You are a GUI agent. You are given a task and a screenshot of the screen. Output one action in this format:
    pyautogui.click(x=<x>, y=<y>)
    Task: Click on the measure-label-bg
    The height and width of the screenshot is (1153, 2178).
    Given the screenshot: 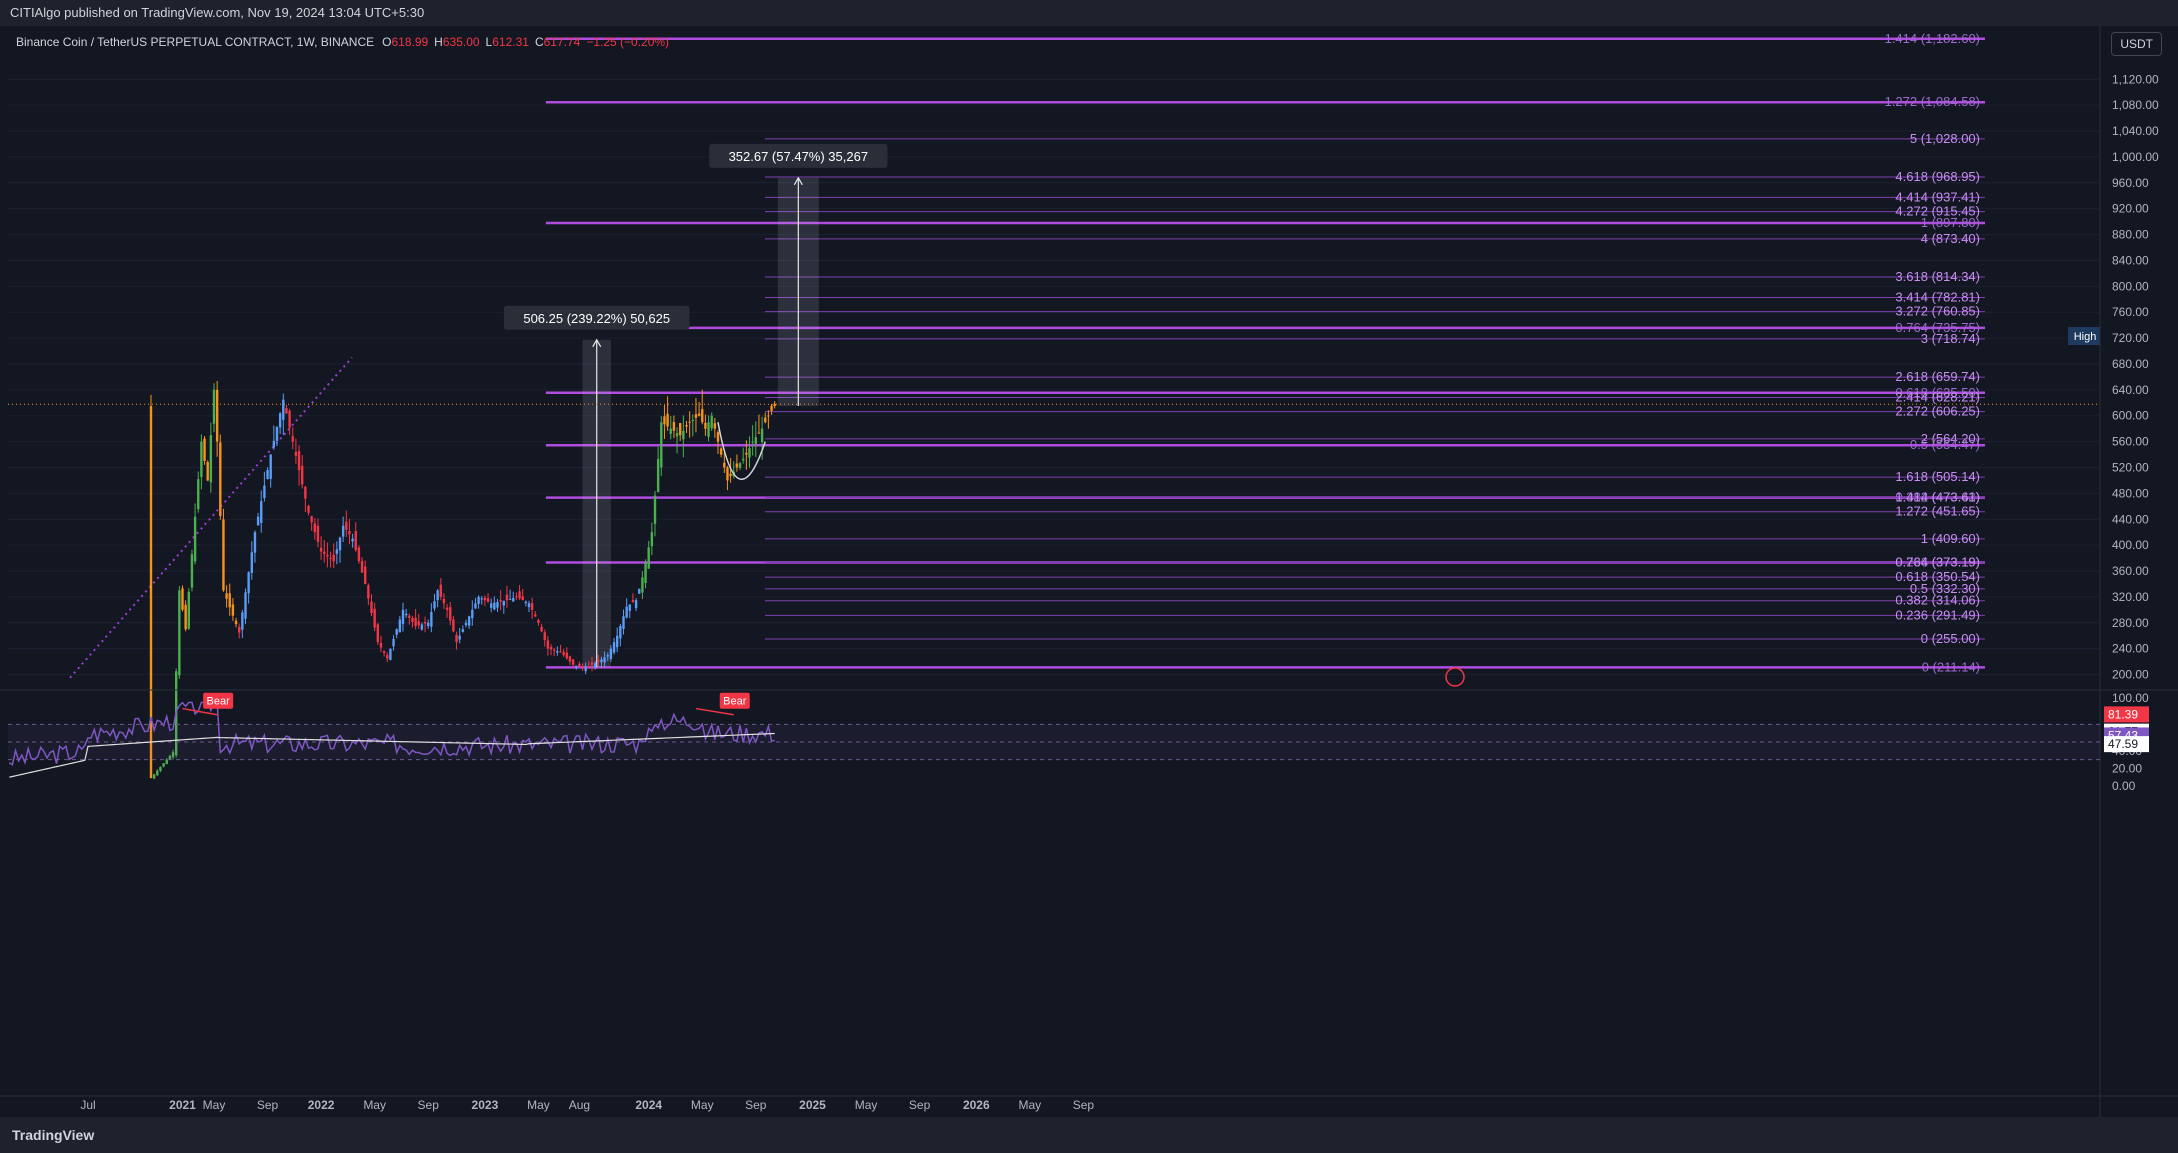 What is the action you would take?
    pyautogui.click(x=596, y=317)
    